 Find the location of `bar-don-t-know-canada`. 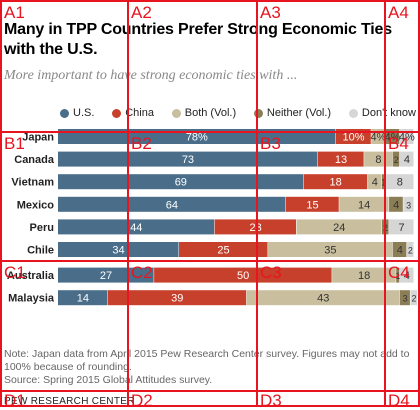

bar-don-t-know-canada is located at coordinates (406, 159).